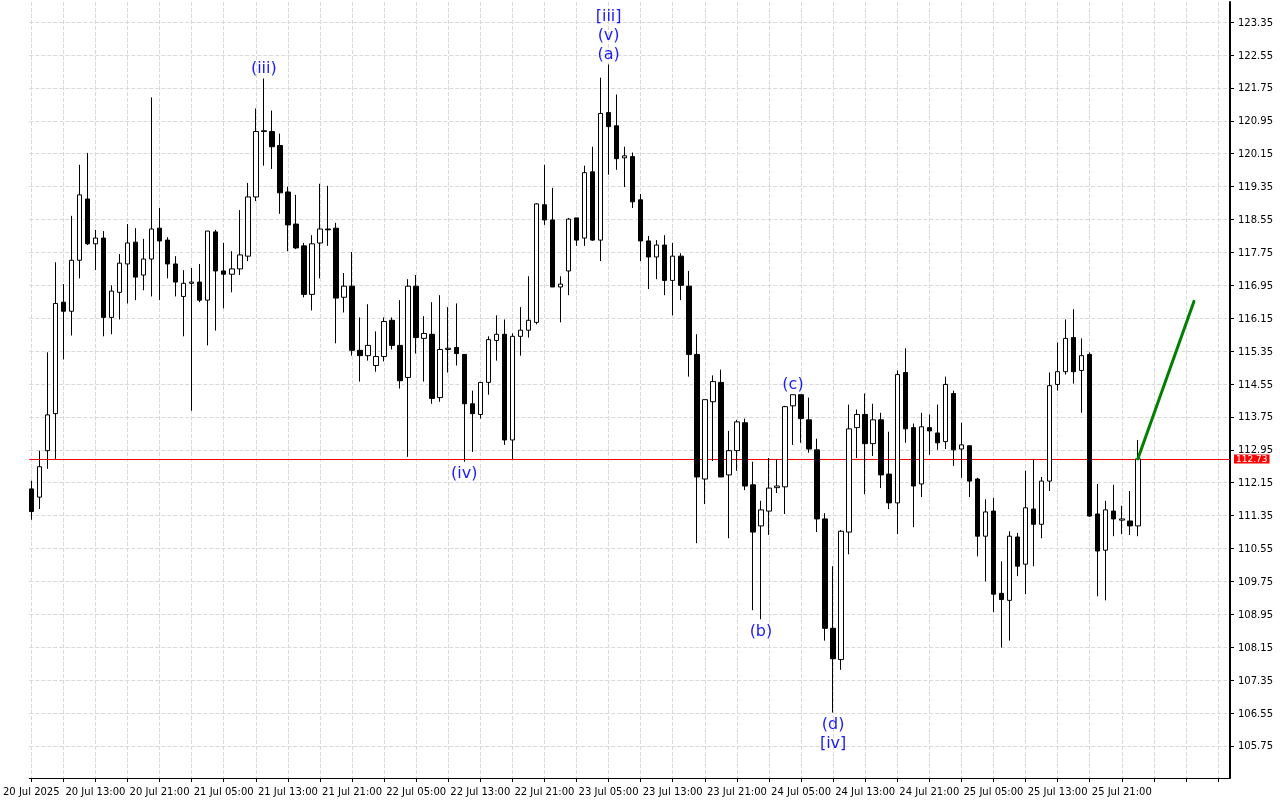  Describe the element at coordinates (865, 791) in the screenshot. I see `x-tick-label: 24 Jul 13:00` at that location.